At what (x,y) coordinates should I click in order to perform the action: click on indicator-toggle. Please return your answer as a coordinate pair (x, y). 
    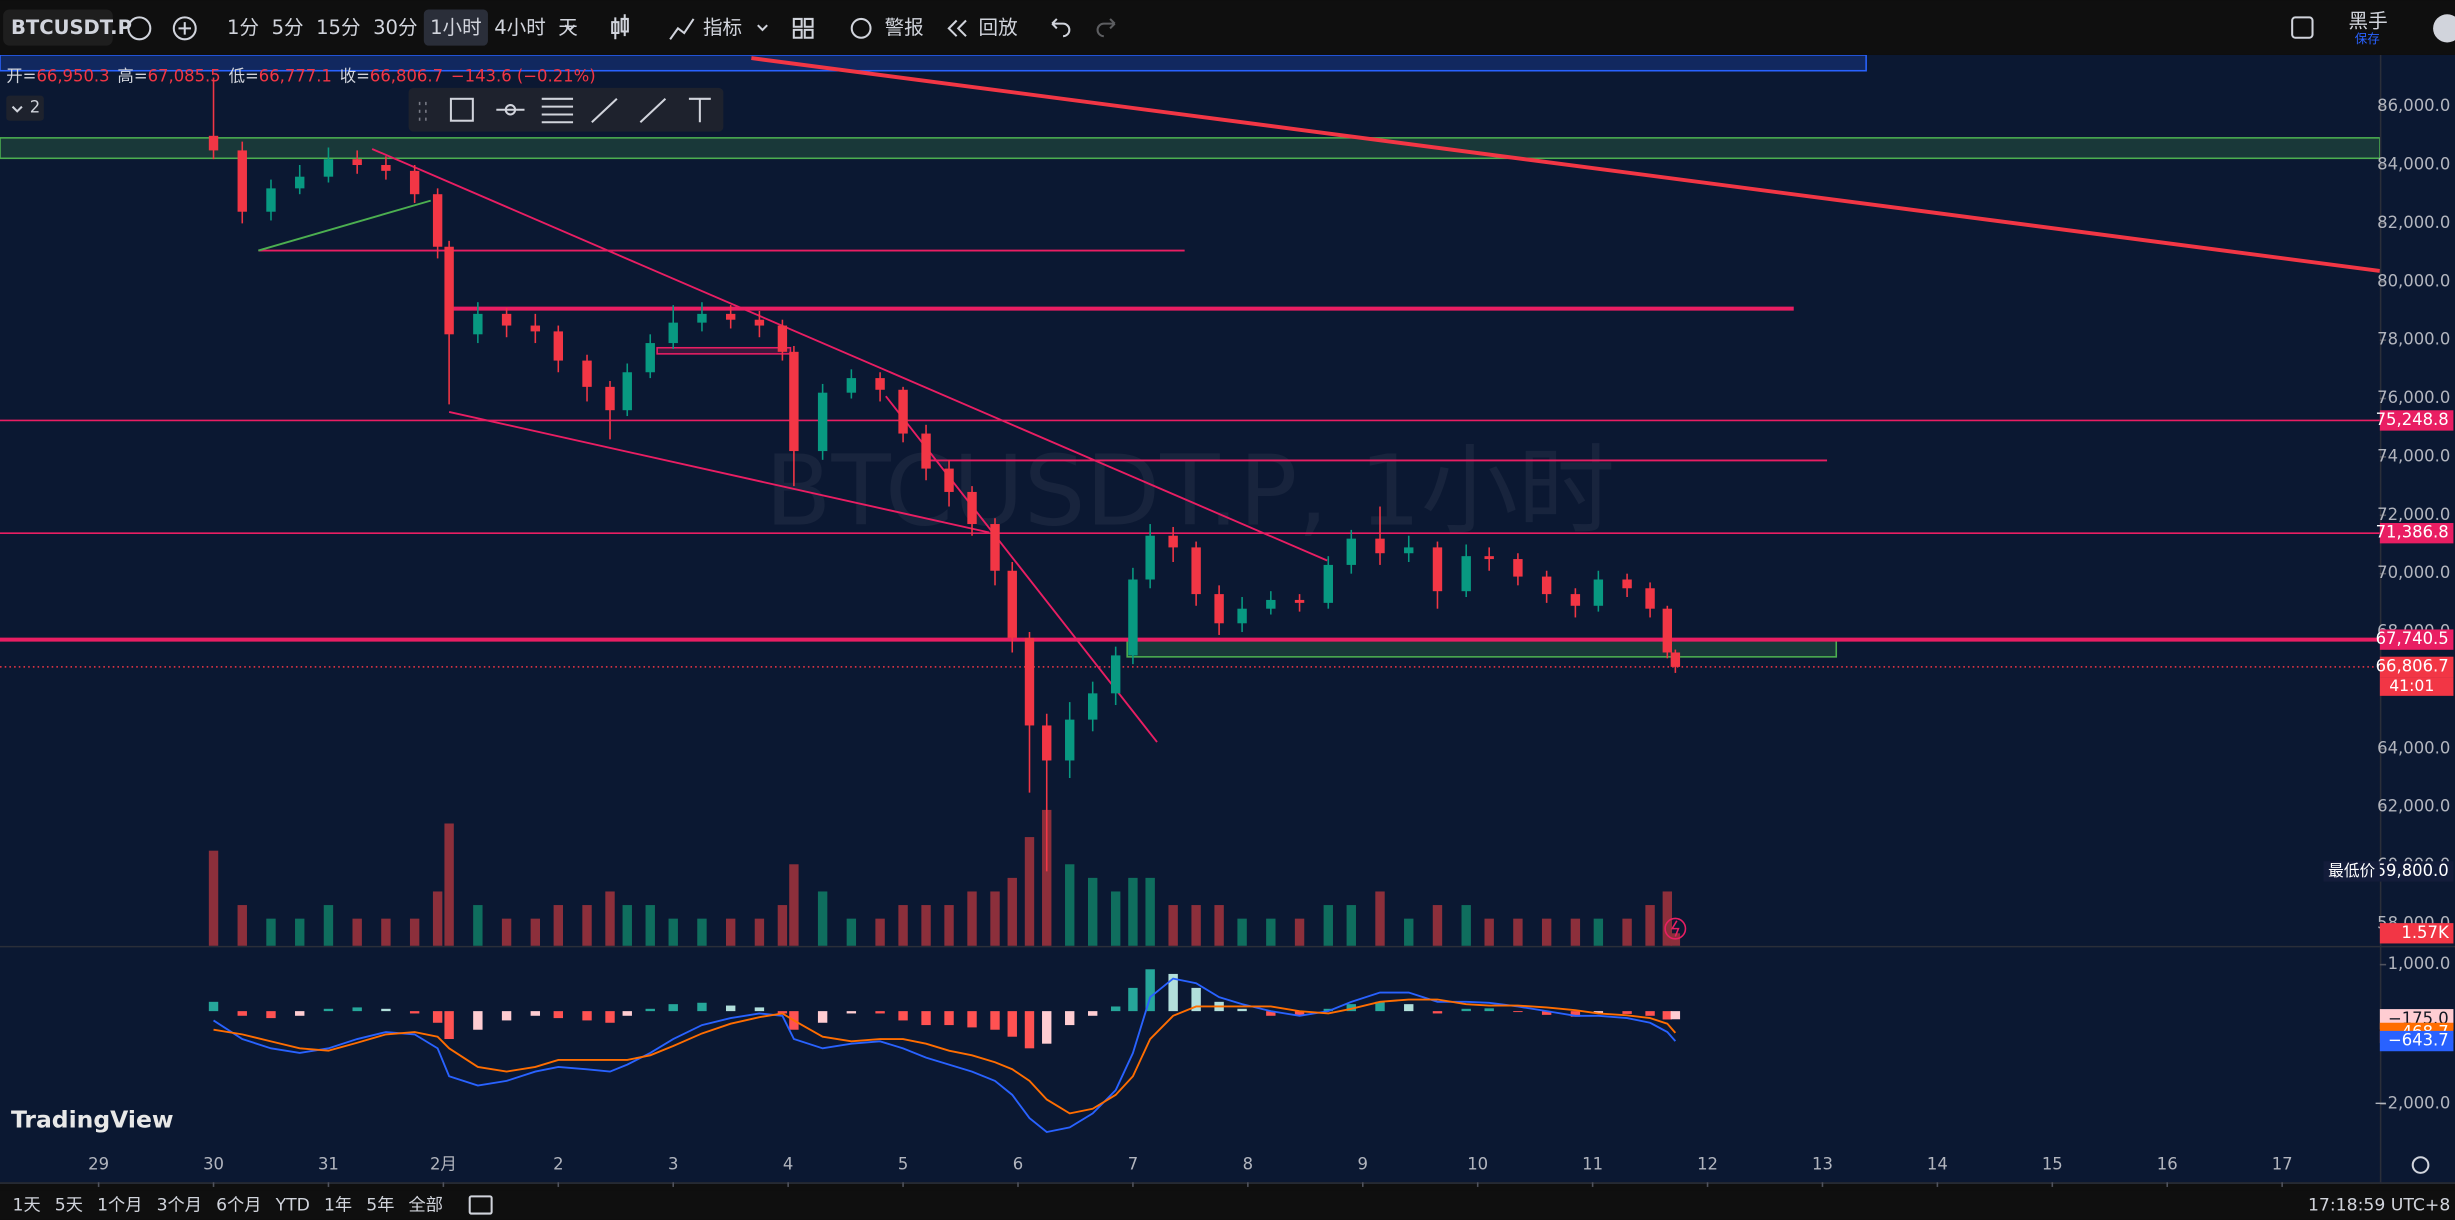
    Looking at the image, I should click on (25, 108).